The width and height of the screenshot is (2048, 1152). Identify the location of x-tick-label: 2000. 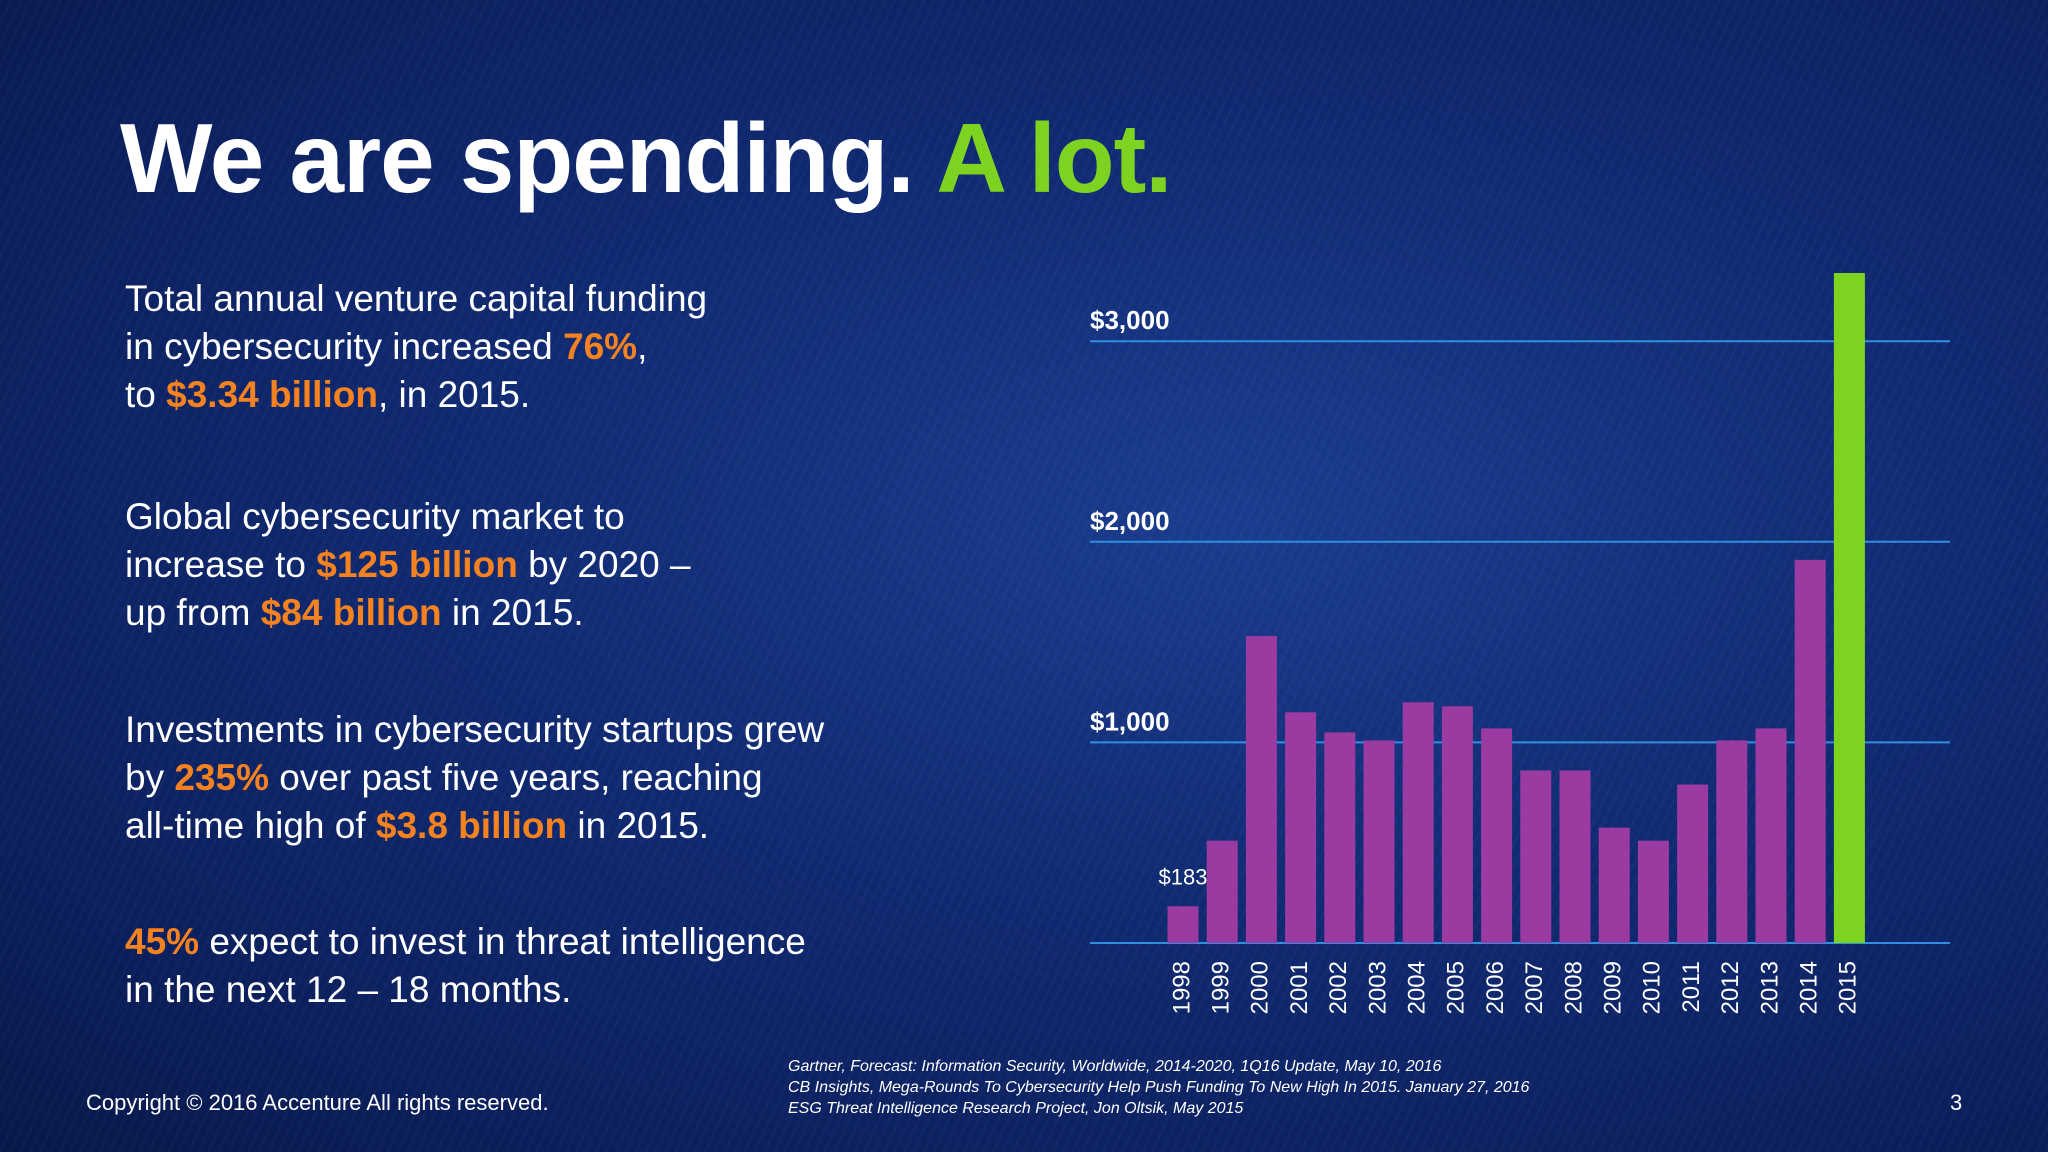
(1260, 987).